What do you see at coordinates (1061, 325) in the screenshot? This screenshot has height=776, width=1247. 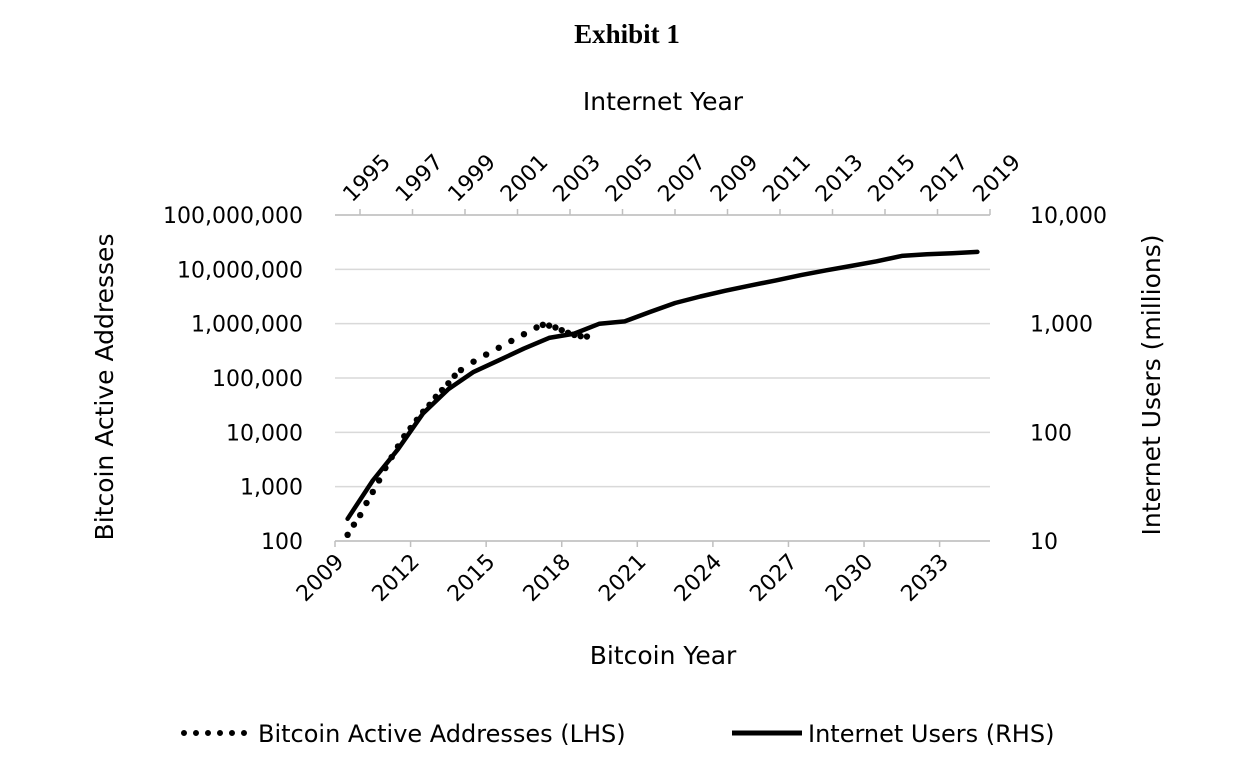 I see `right-y-tick-label: 1,000` at bounding box center [1061, 325].